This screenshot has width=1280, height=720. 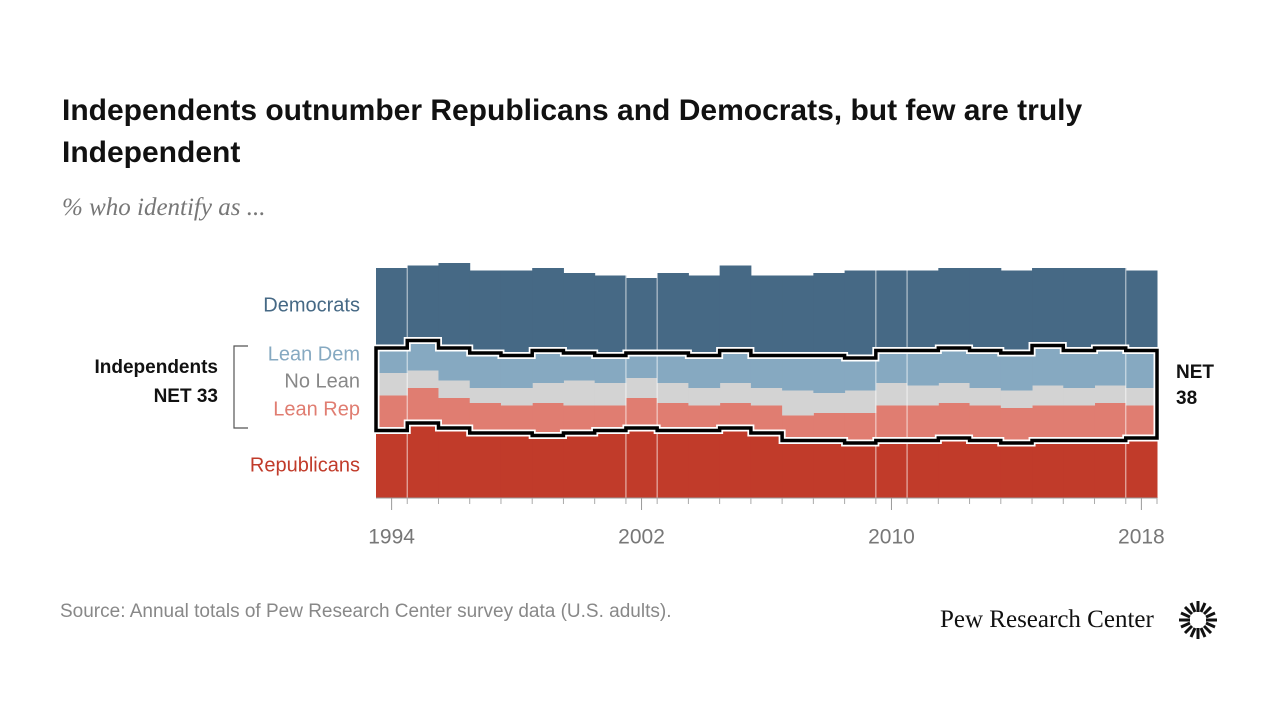 What do you see at coordinates (1195, 385) in the screenshot?
I see `annotation: NET 38` at bounding box center [1195, 385].